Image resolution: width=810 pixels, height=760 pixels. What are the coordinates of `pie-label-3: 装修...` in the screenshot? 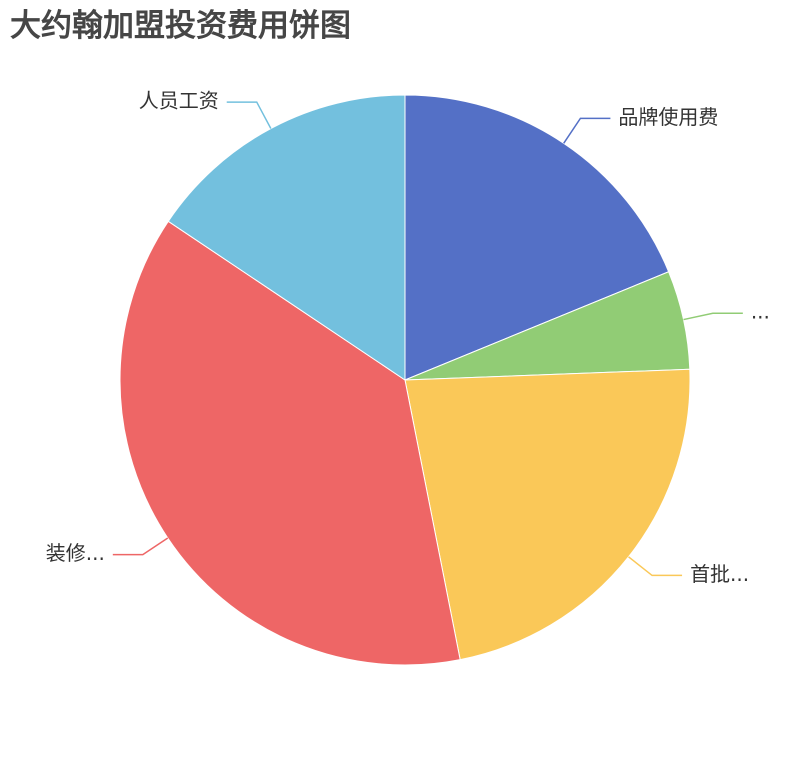 It's located at (75, 553).